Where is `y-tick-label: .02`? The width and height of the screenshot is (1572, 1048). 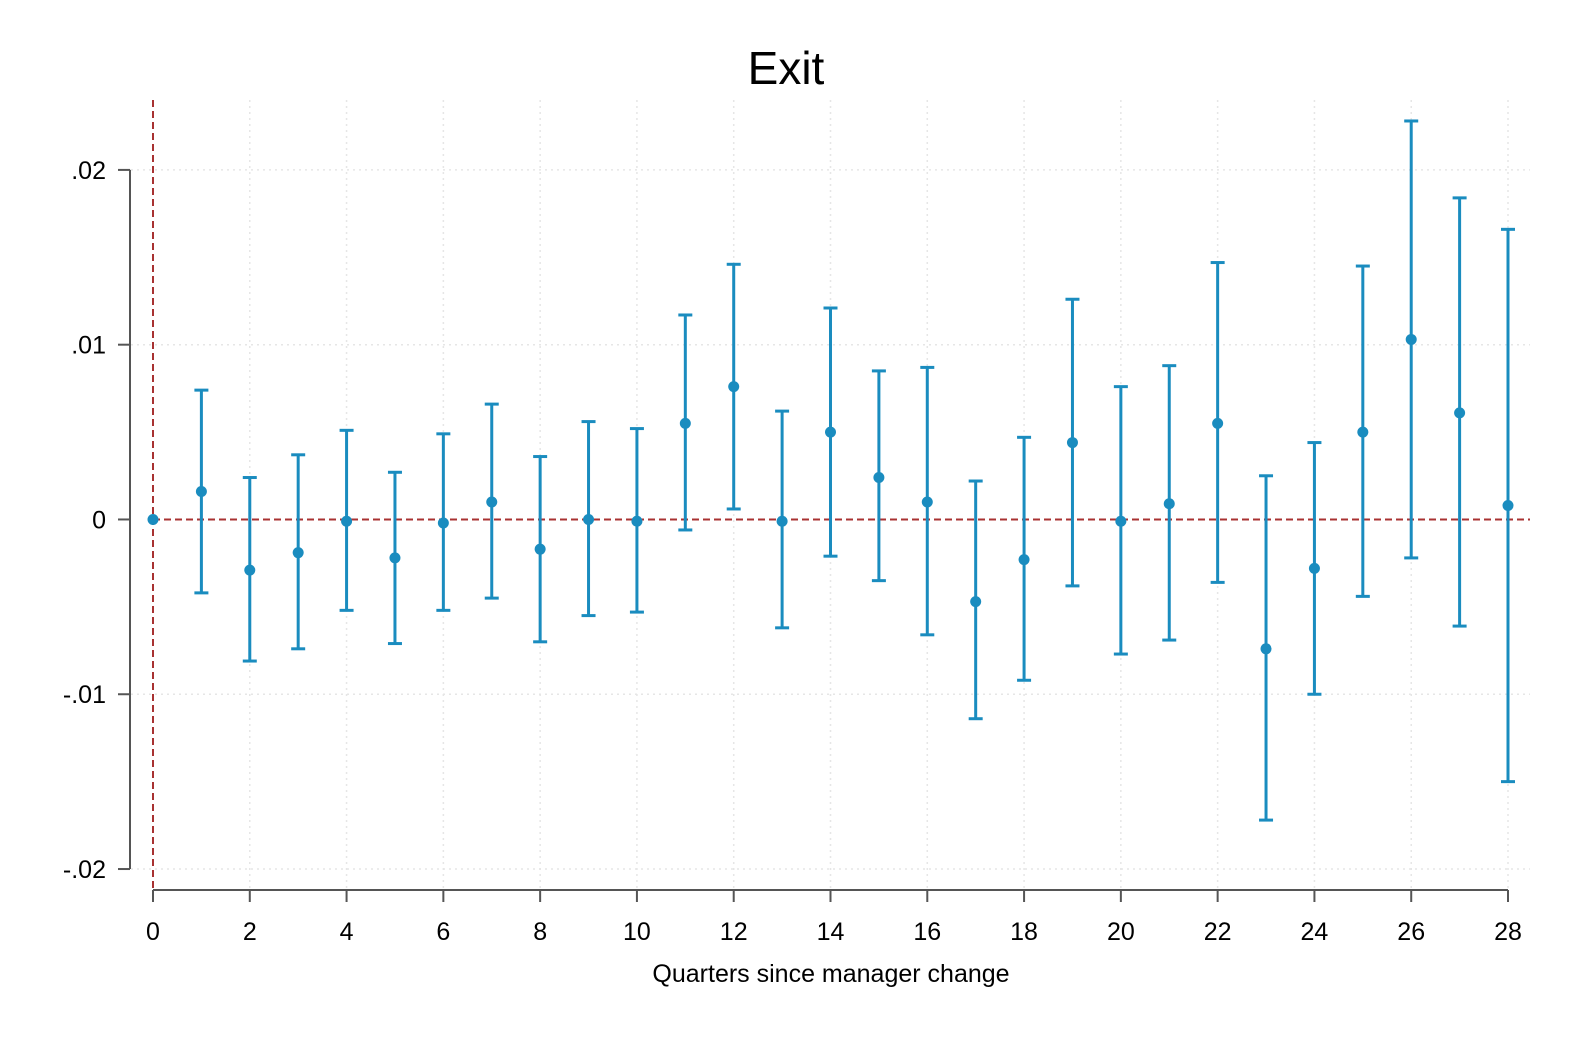 y-tick-label: .02 is located at coordinates (88, 171).